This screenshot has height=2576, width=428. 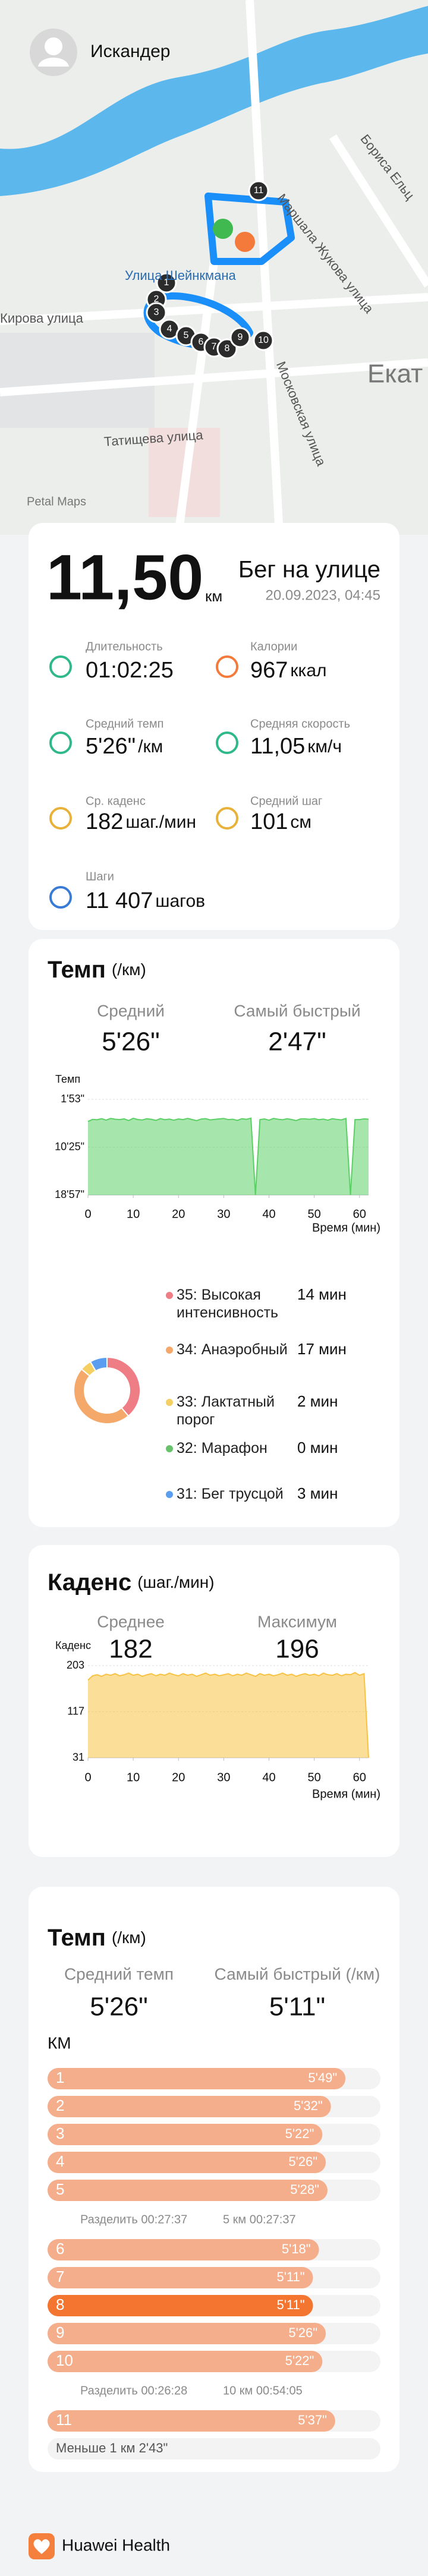 What do you see at coordinates (322, 2078) in the screenshot?
I see `value-label: 5'49"` at bounding box center [322, 2078].